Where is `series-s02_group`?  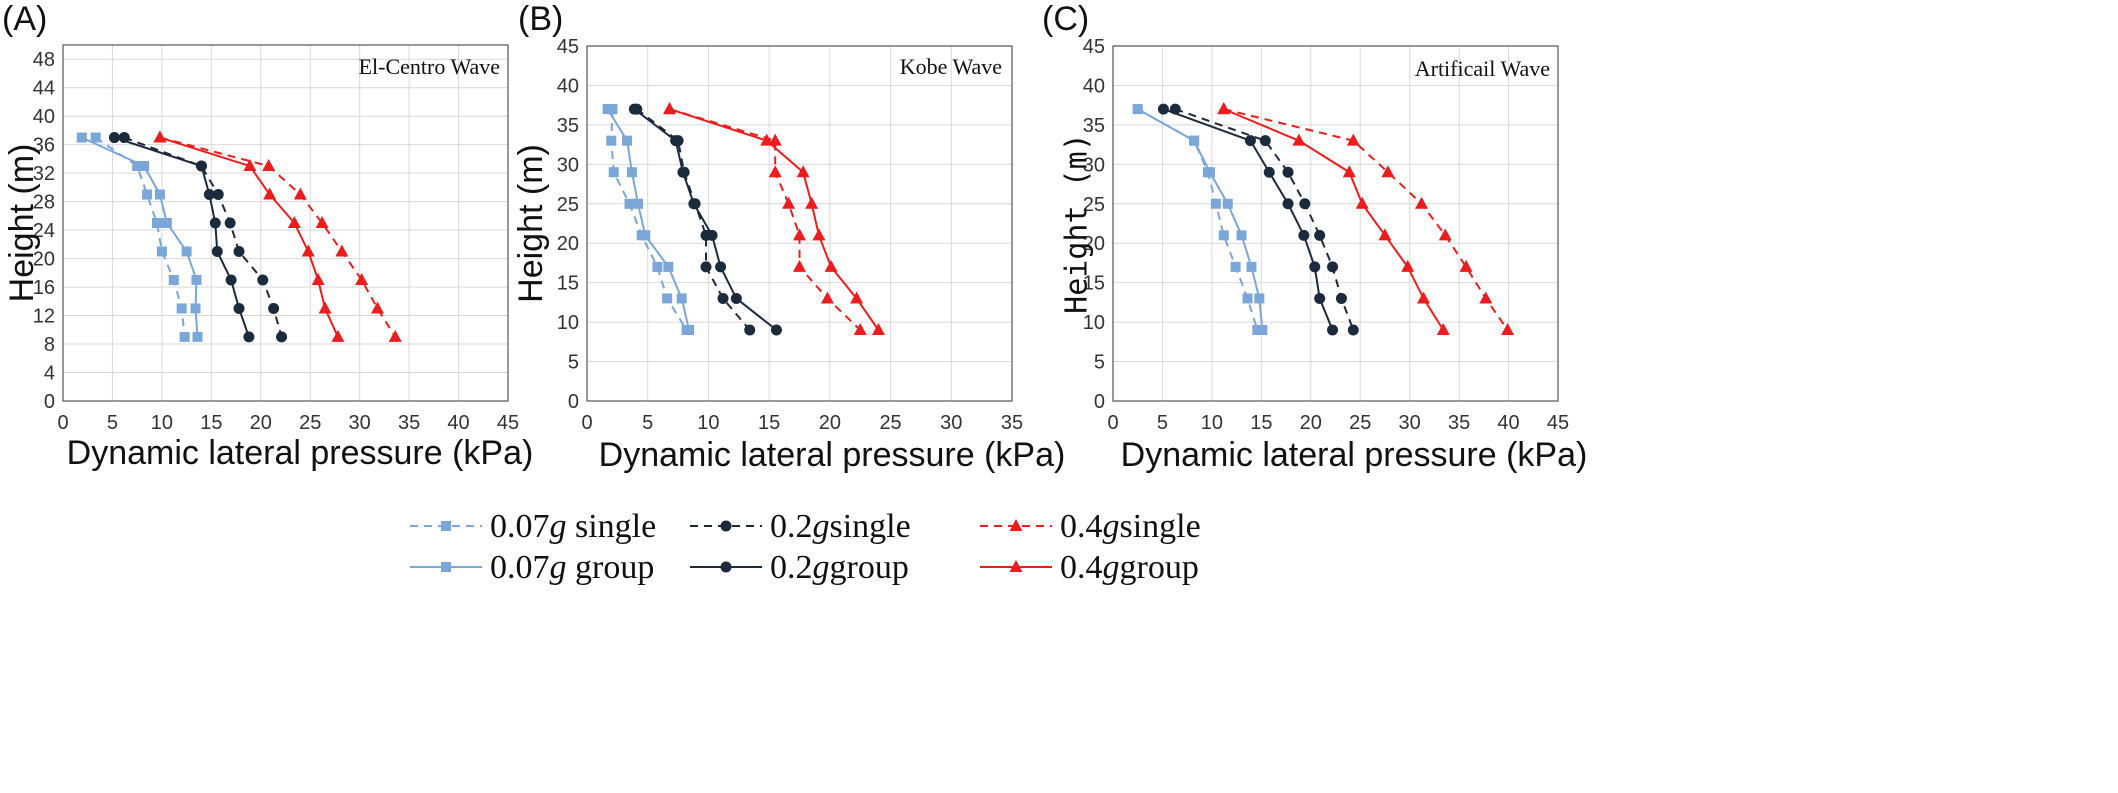
series-s02_group is located at coordinates (1248, 219).